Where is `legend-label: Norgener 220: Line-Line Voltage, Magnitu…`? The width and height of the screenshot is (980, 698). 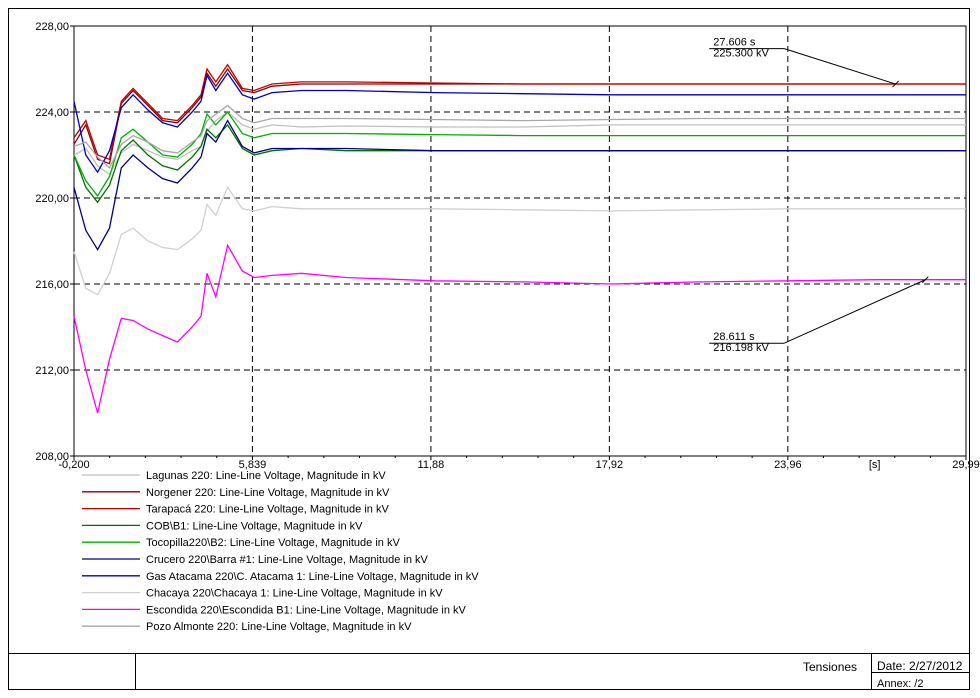 legend-label: Norgener 220: Line-Line Voltage, Magnitu… is located at coordinates (268, 493).